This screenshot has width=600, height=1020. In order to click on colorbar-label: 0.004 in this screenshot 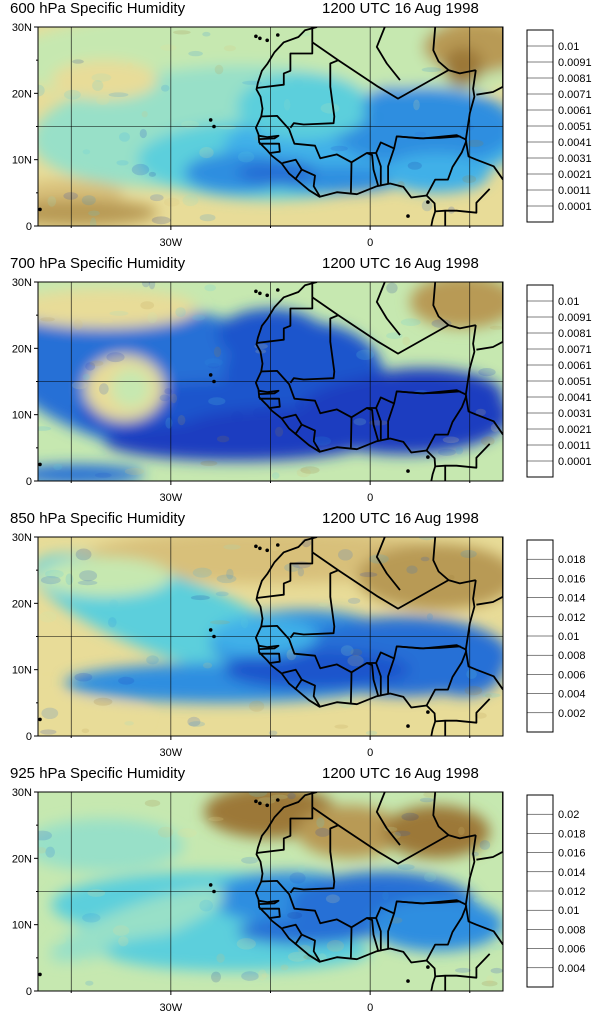, I will do `click(572, 969)`.